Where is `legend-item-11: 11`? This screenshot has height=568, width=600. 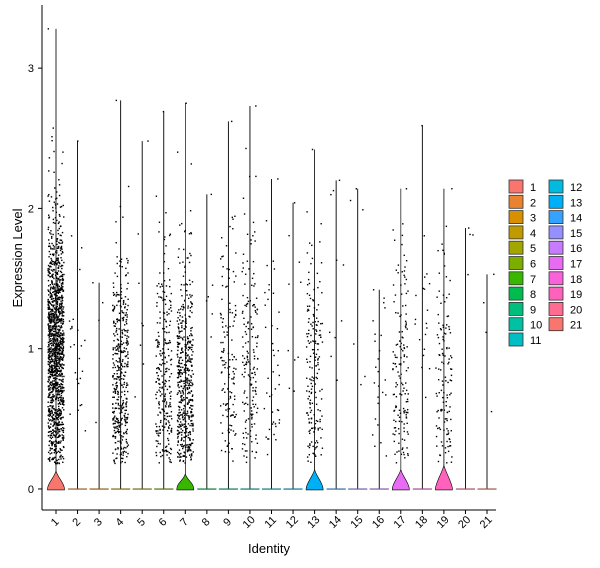
legend-item-11: 11 is located at coordinates (524, 339).